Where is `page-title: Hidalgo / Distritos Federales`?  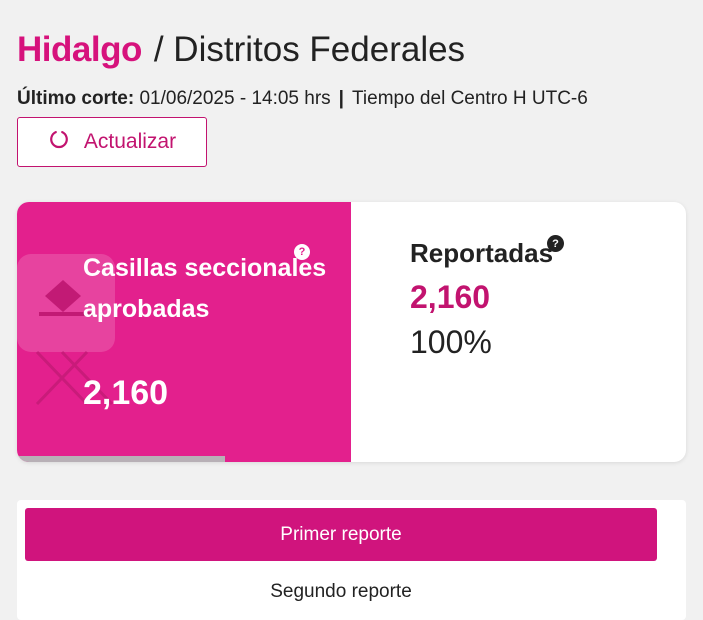 page-title: Hidalgo / Distritos Federales is located at coordinates (241, 50).